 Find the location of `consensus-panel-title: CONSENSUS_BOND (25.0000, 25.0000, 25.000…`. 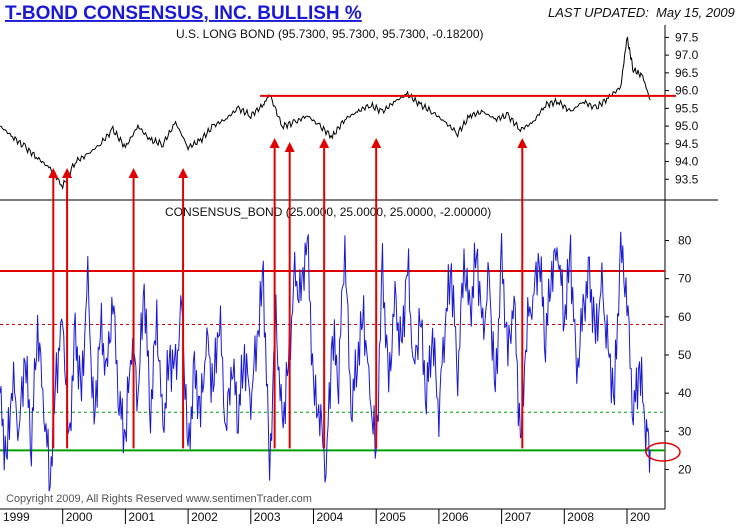

consensus-panel-title: CONSENSUS_BOND (25.0000, 25.0000, 25.000… is located at coordinates (328, 212).